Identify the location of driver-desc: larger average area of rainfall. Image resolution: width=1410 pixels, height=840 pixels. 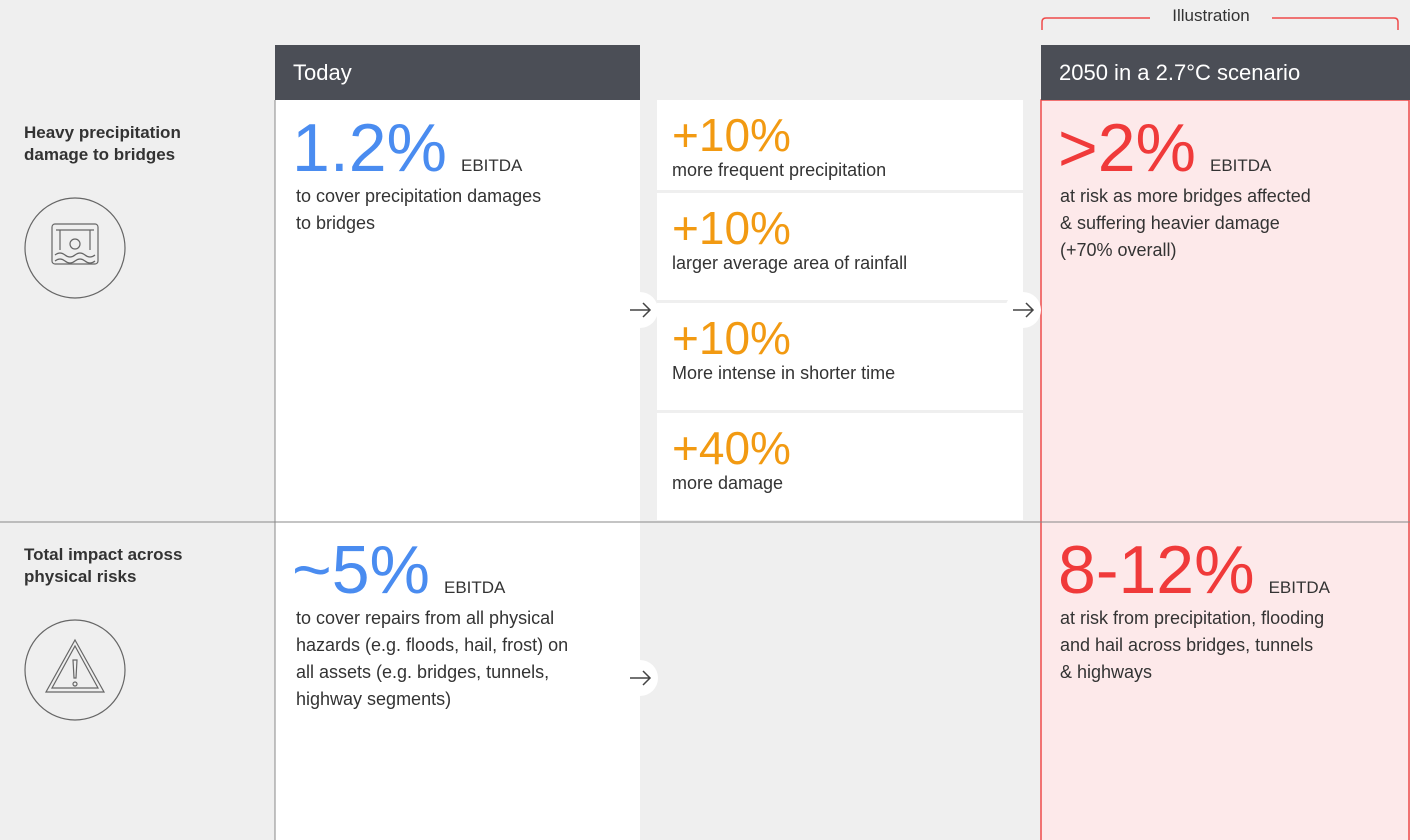
(790, 263).